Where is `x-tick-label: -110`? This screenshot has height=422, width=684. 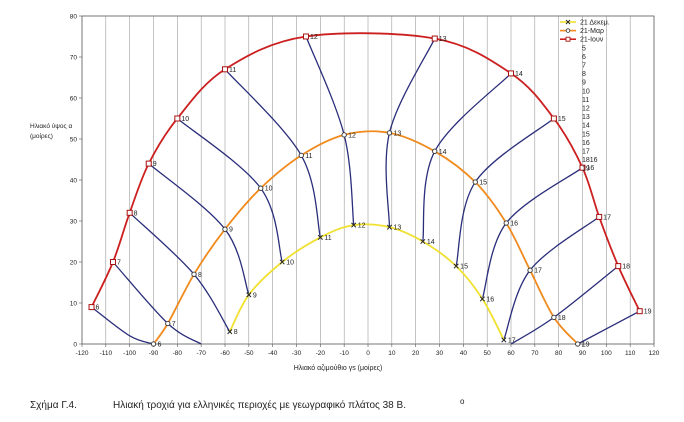
x-tick-label: -110 is located at coordinates (106, 353).